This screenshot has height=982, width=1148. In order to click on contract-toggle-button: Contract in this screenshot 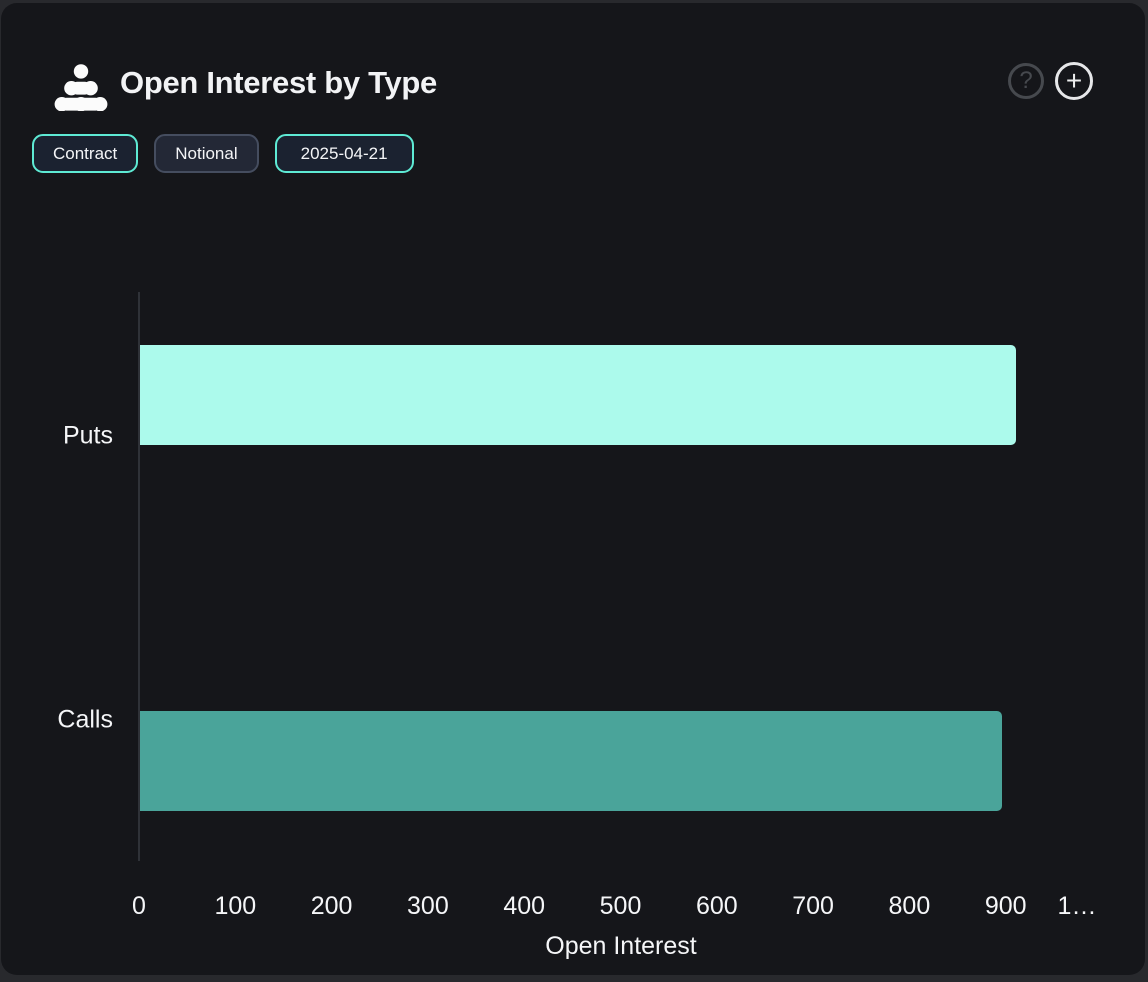, I will do `click(85, 153)`.